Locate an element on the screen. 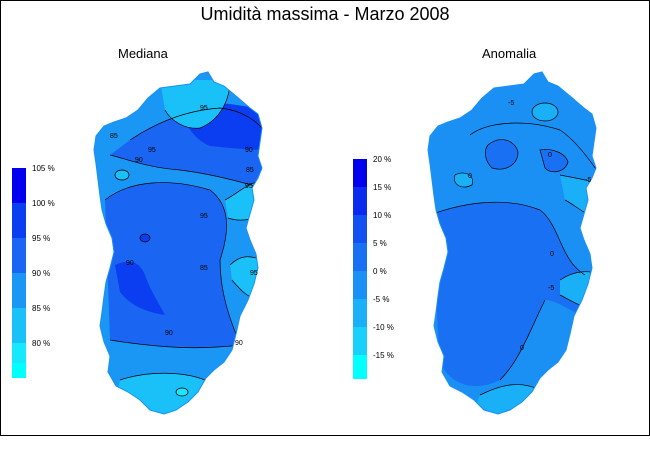 The image size is (650, 450). legend-label: -15 % is located at coordinates (383, 355).